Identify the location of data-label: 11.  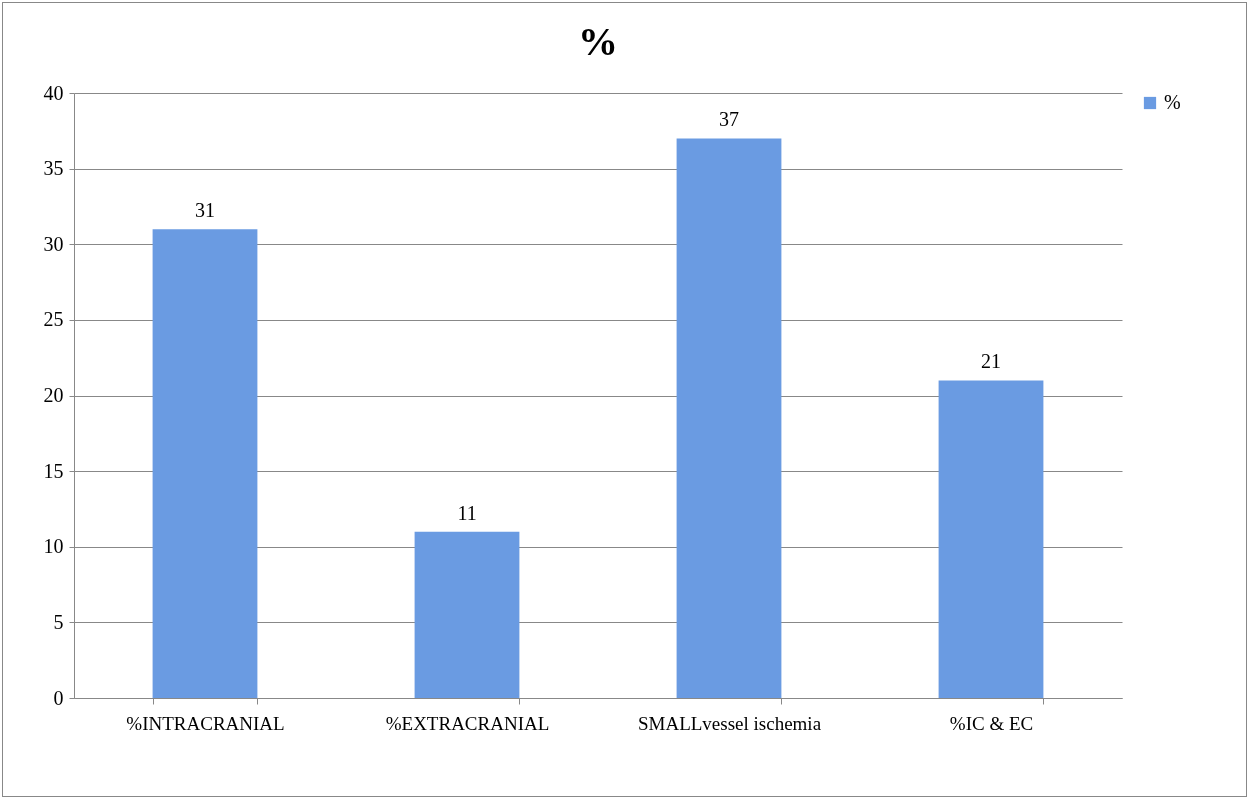
(467, 512).